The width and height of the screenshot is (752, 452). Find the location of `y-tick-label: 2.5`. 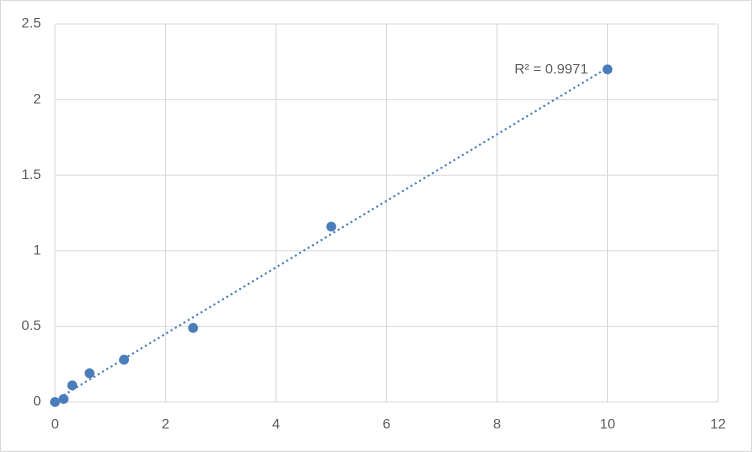

y-tick-label: 2.5 is located at coordinates (32, 23).